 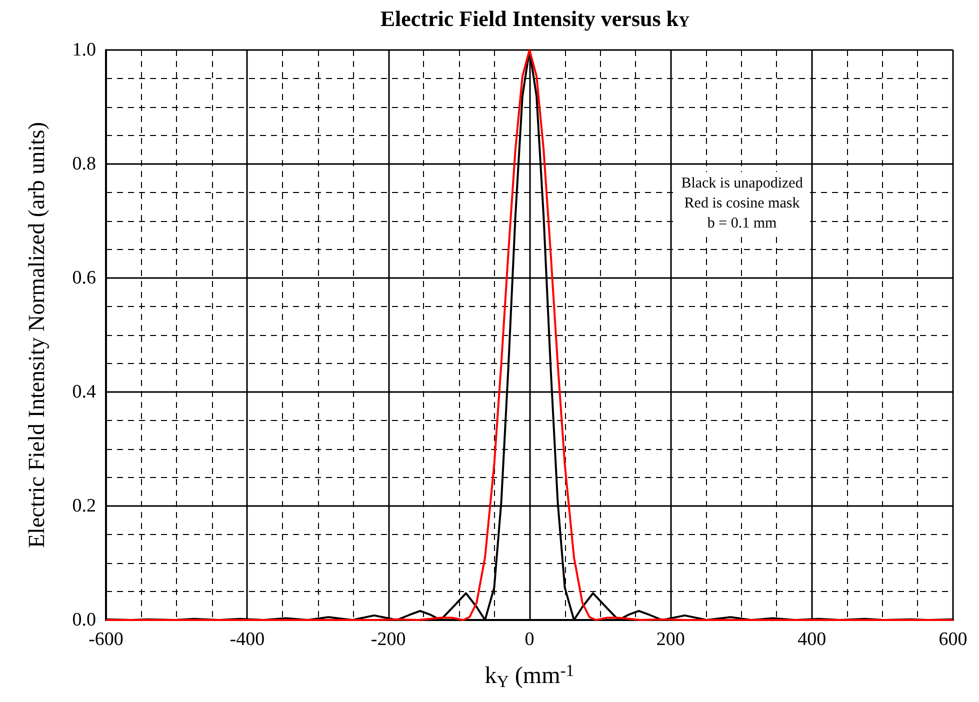 I want to click on x-tick-label: 200, so click(x=670, y=639).